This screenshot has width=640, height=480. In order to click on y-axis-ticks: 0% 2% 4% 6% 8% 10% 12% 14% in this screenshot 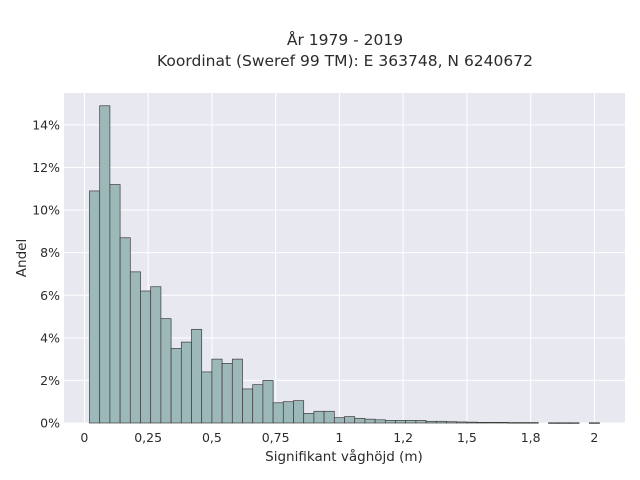, I will do `click(46, 273)`.